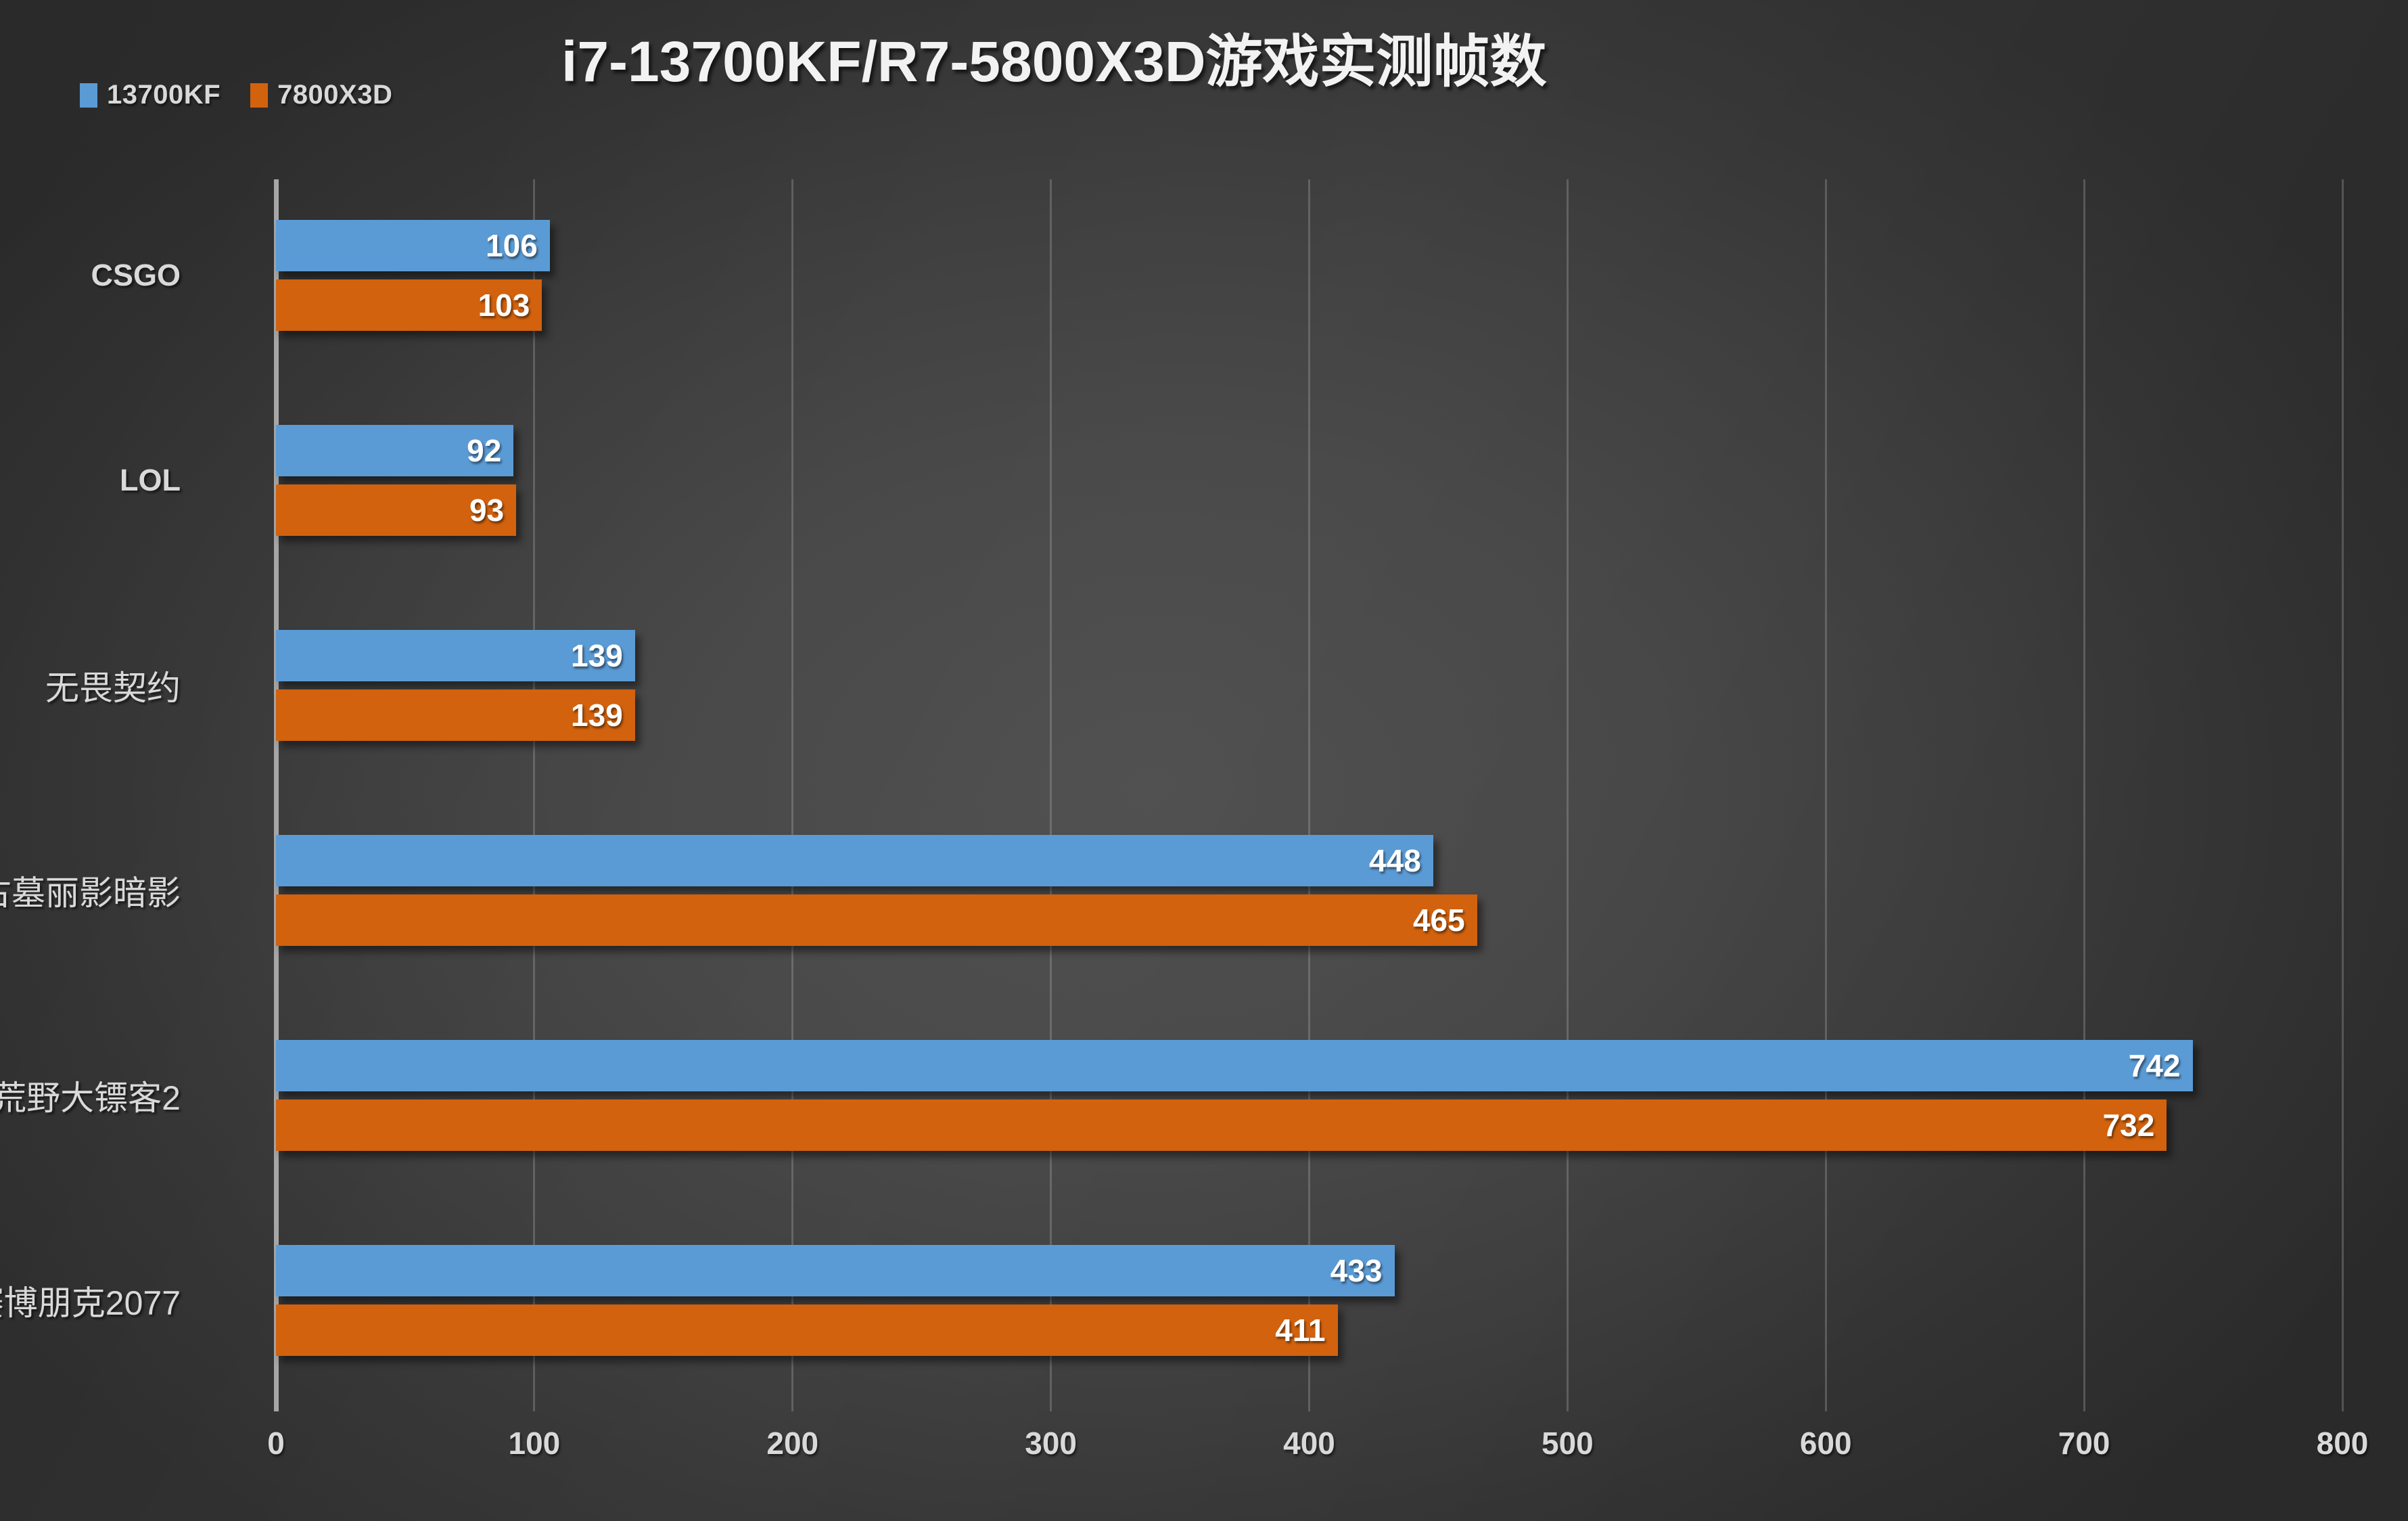  What do you see at coordinates (835, 1270) in the screenshot?
I see `bar-13700kf-5: 433` at bounding box center [835, 1270].